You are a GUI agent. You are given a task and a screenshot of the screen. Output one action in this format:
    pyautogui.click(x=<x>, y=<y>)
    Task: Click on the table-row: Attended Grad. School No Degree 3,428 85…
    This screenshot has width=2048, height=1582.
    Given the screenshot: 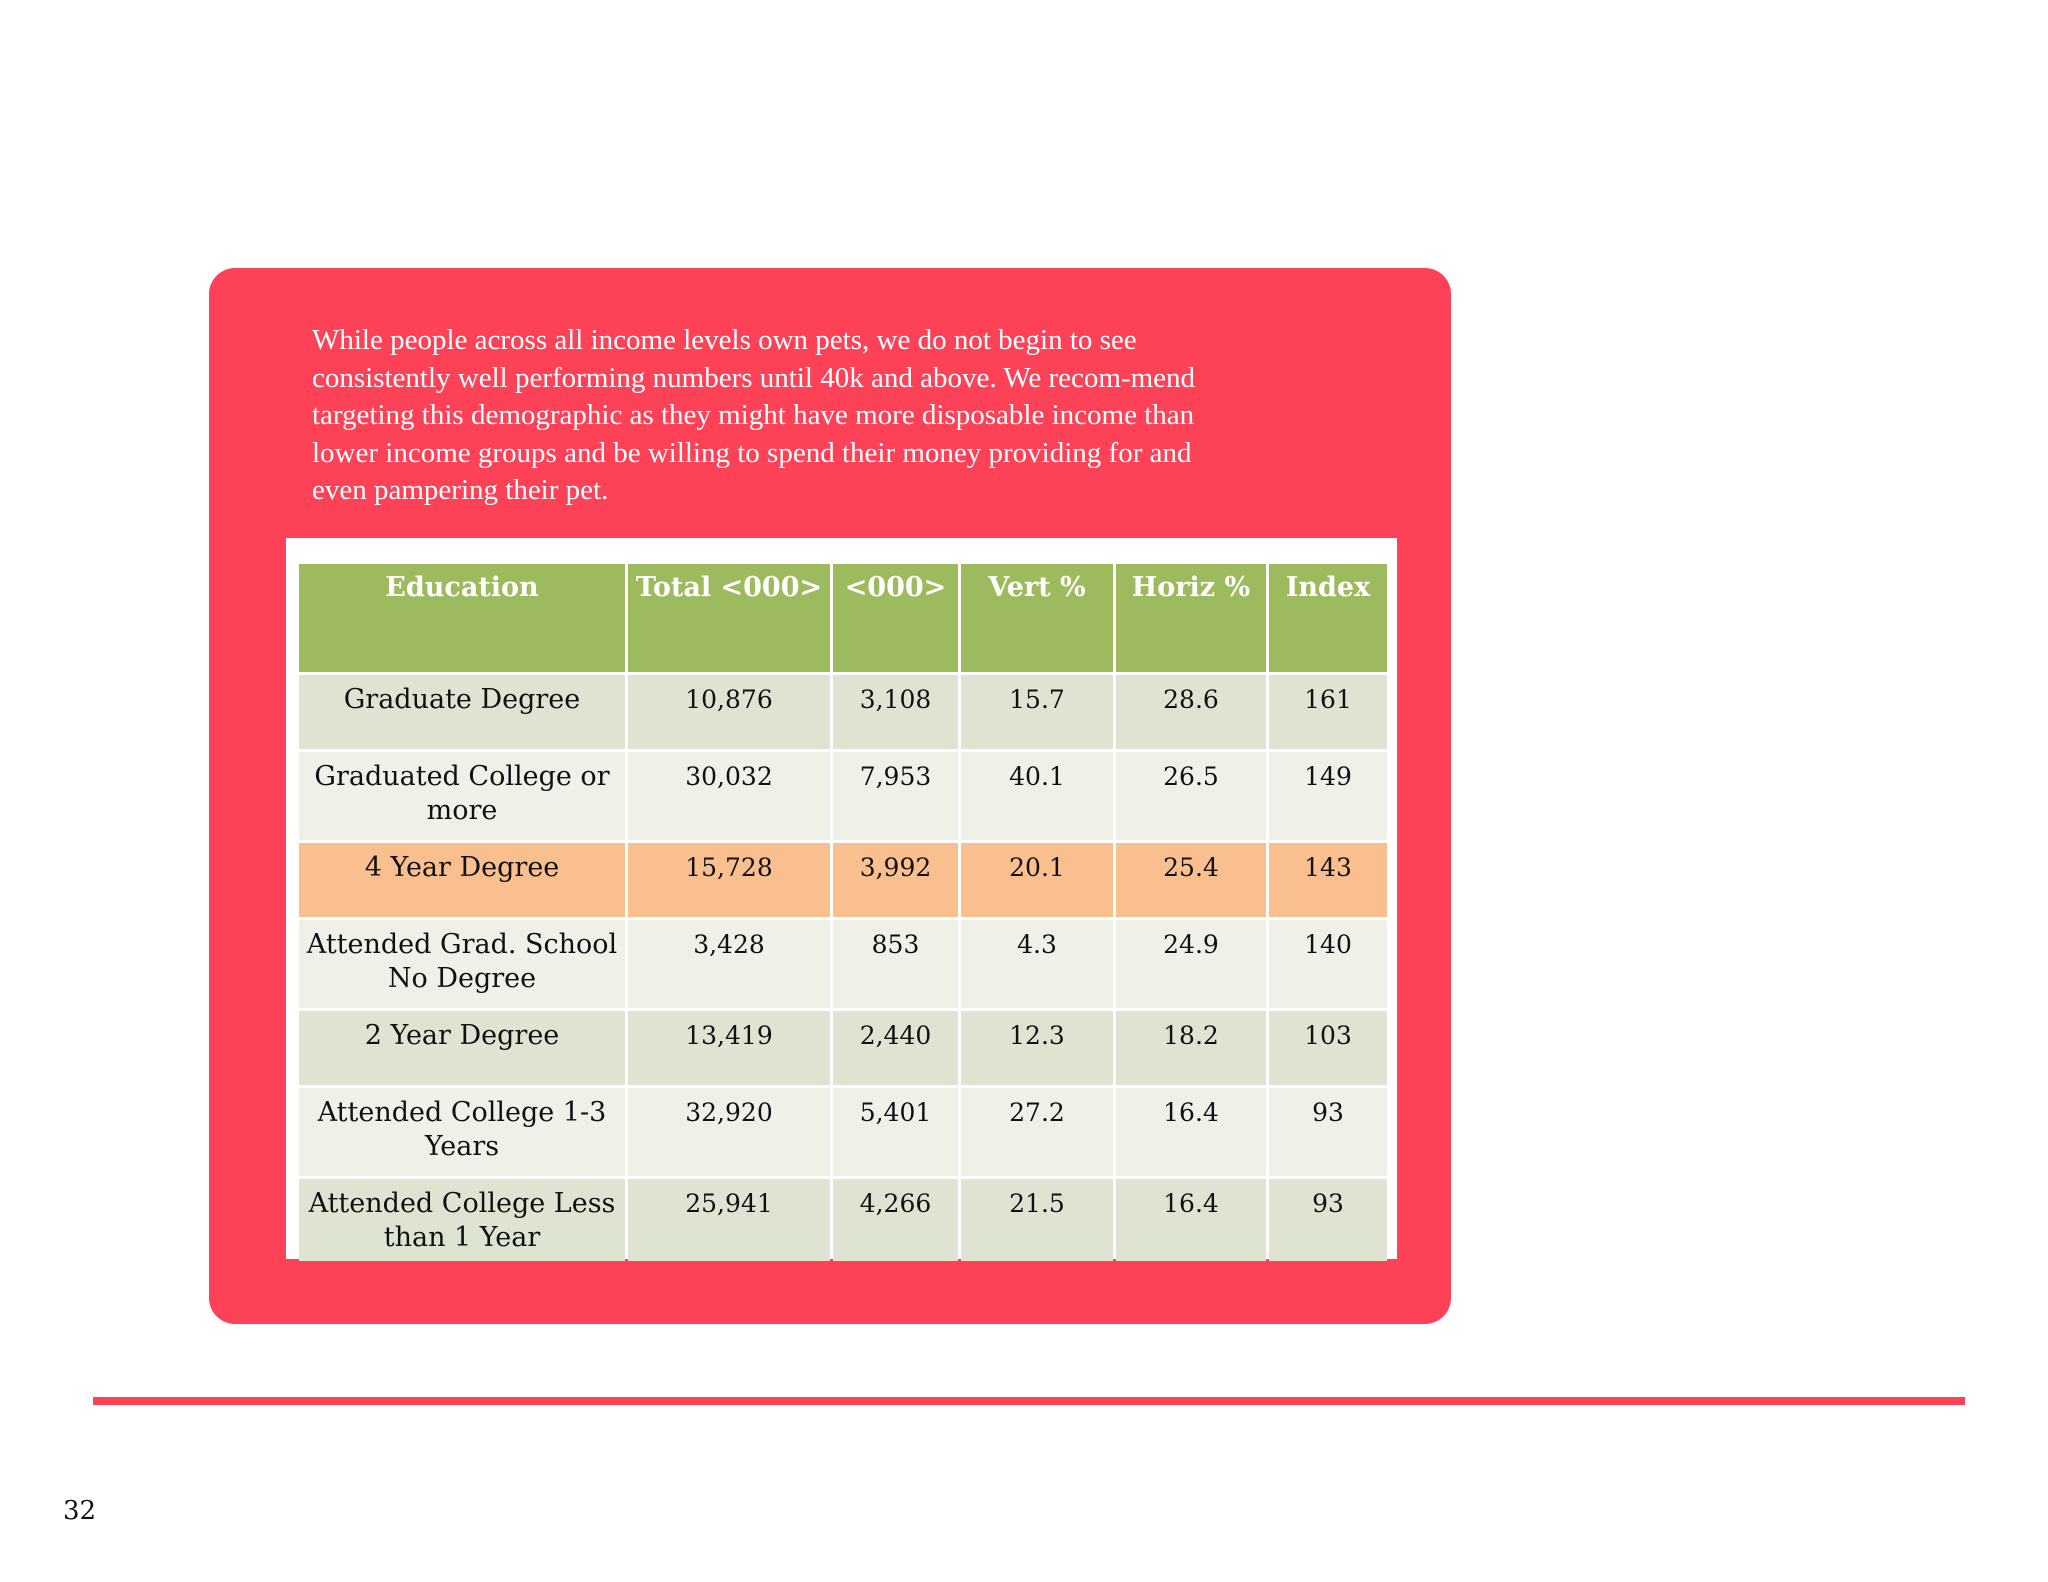 What is the action you would take?
    pyautogui.click(x=843, y=964)
    